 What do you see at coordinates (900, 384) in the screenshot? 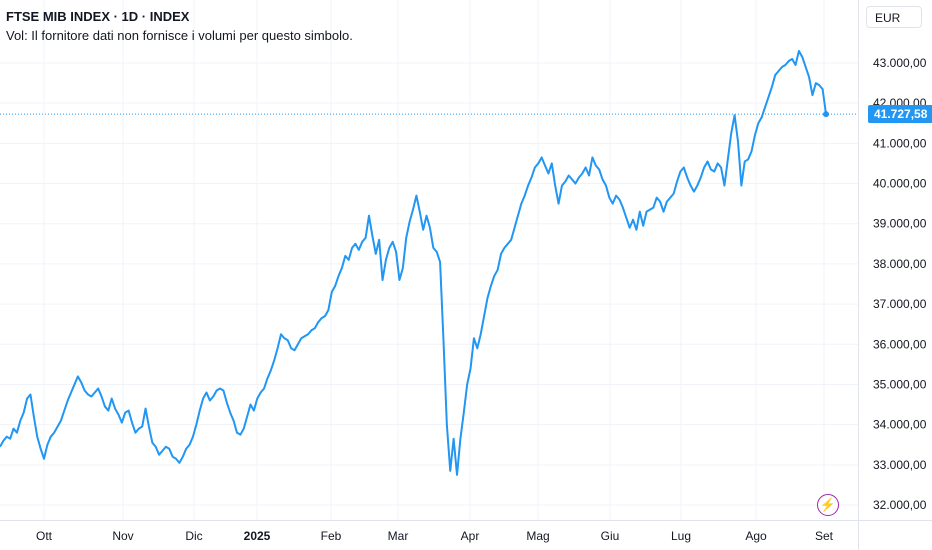
I see `y-tick-label: 35.000,00` at bounding box center [900, 384].